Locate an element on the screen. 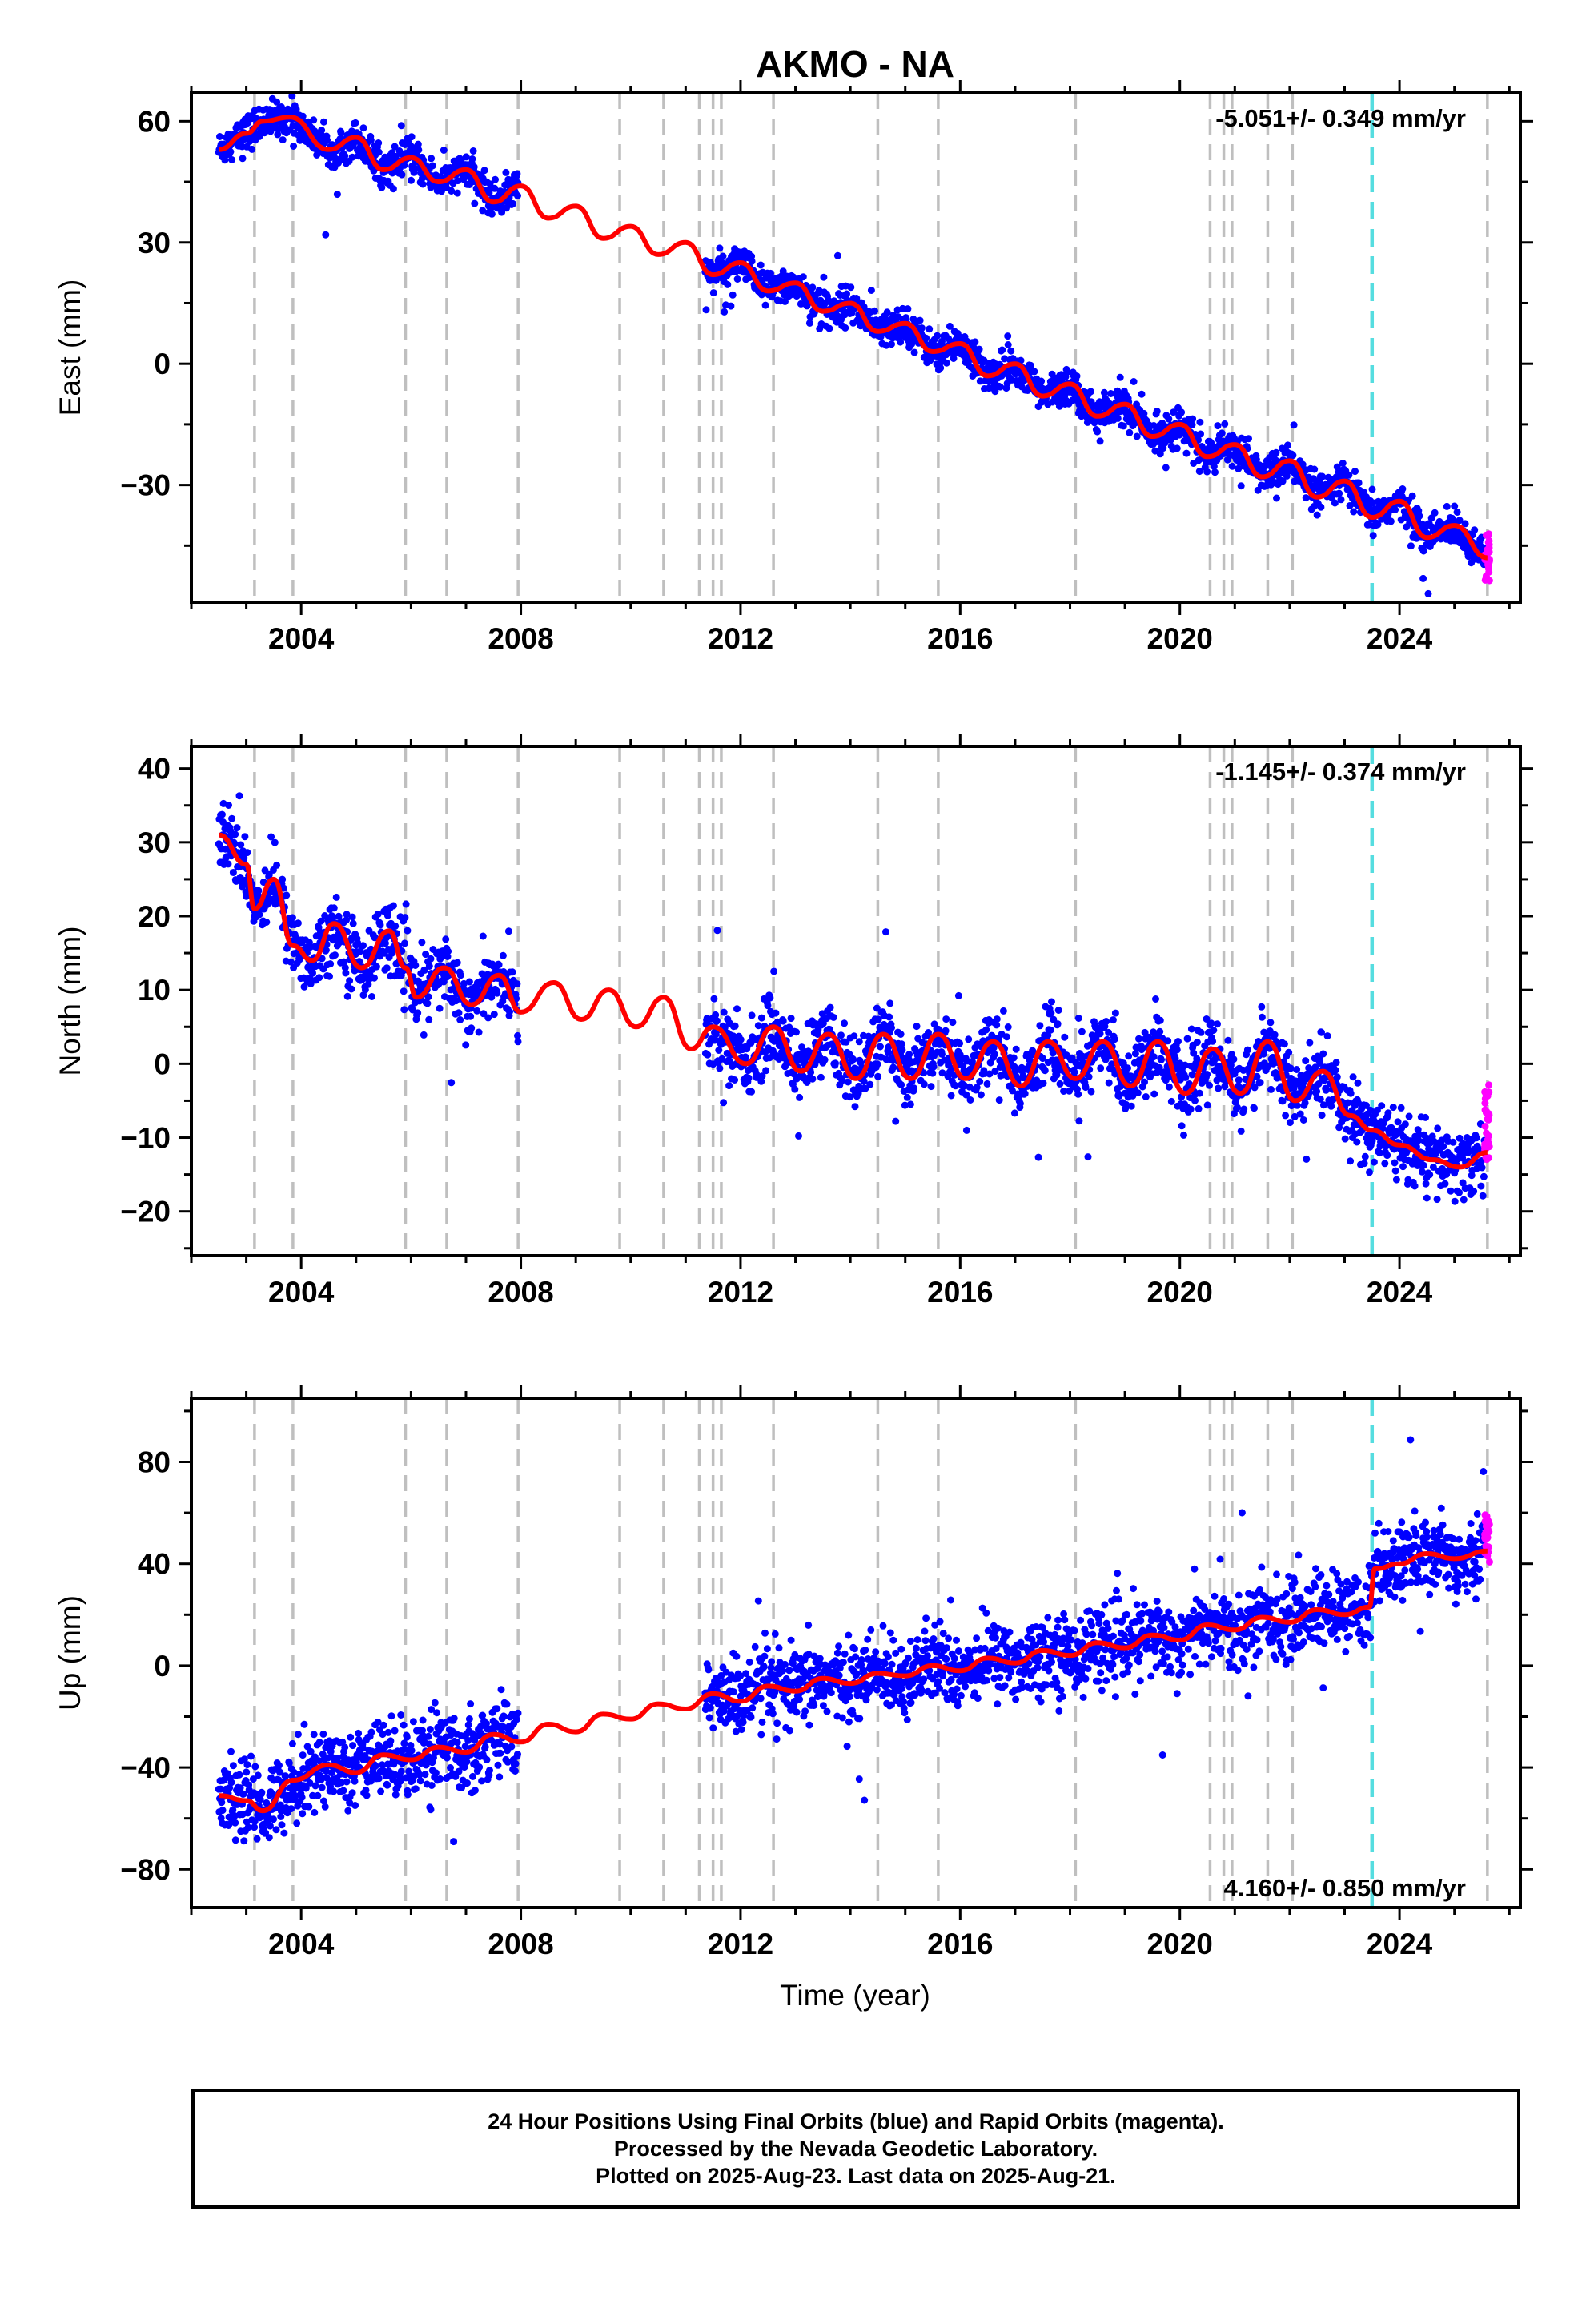 The width and height of the screenshot is (1582, 2324). y-tick-label: 10 is located at coordinates (154, 990).